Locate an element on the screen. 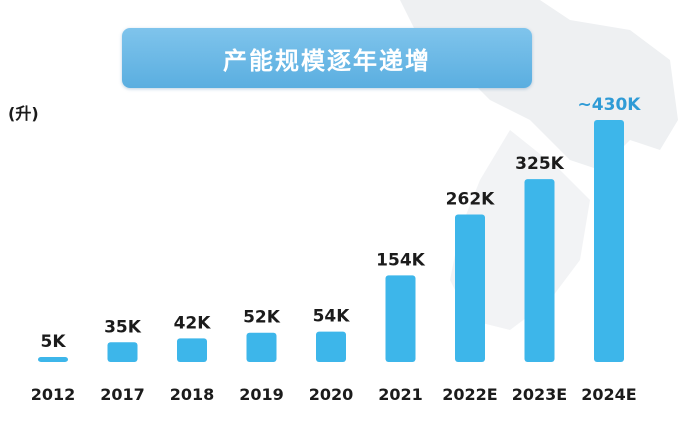 This screenshot has width=678, height=434. bar-2019 is located at coordinates (261, 347).